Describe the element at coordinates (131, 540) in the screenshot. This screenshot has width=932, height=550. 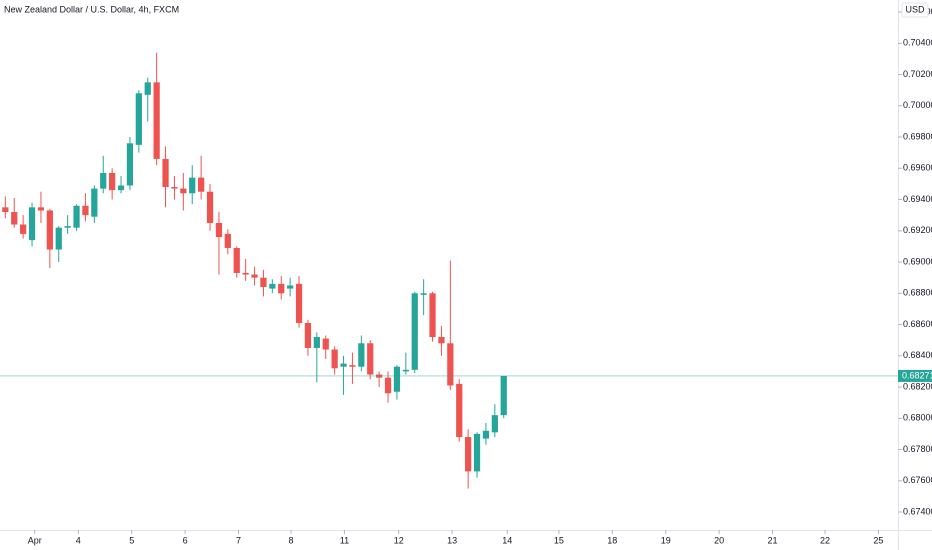
I see `x-tick-label: 5` at that location.